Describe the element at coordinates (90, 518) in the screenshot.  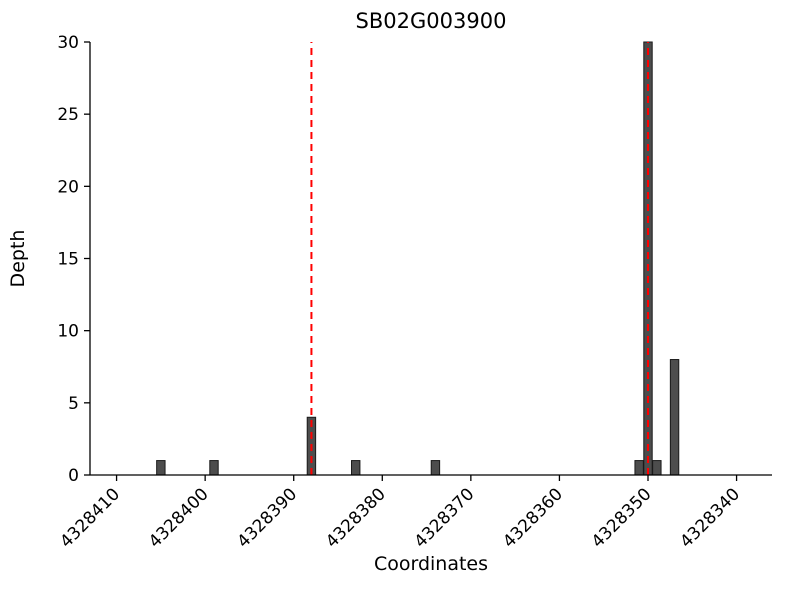
I see `x-tick-label: 4328410` at that location.